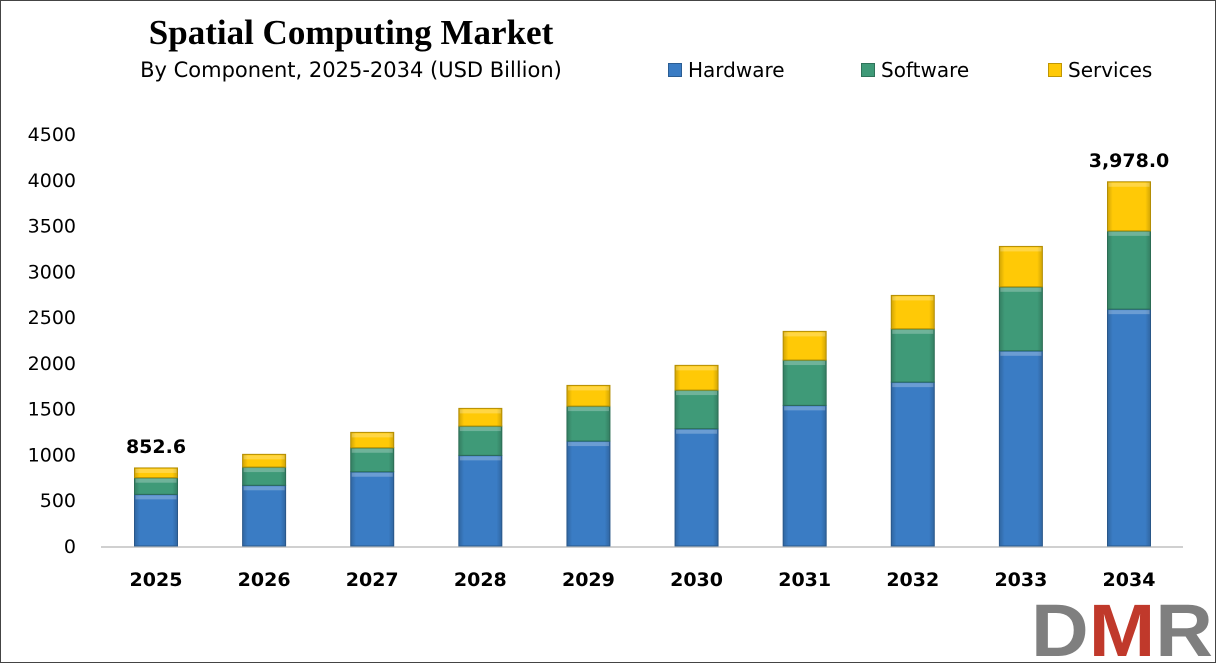 This screenshot has height=663, width=1216. What do you see at coordinates (925, 70) in the screenshot?
I see `legend-label-software: Software` at bounding box center [925, 70].